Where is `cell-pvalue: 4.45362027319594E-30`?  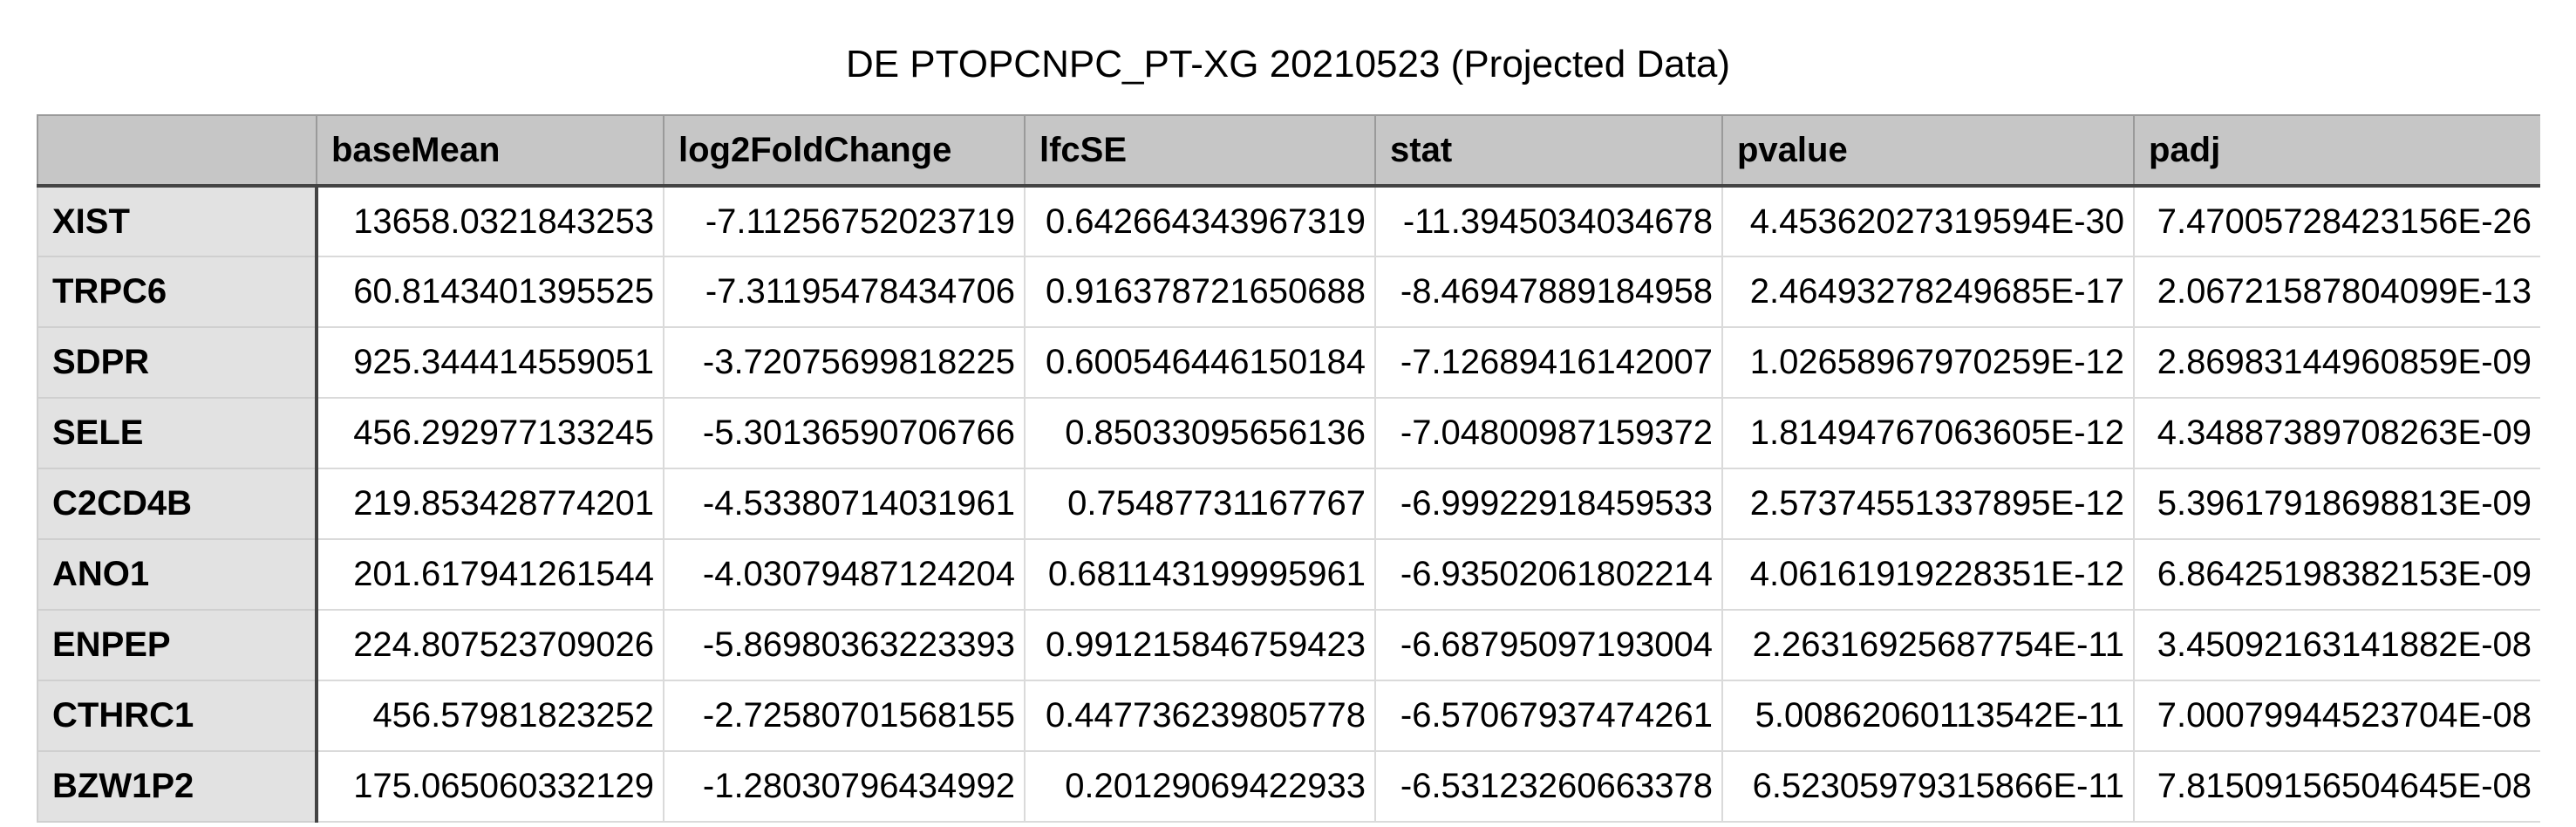
cell-pvalue: 4.45362027319594E-30 is located at coordinates (1928, 221).